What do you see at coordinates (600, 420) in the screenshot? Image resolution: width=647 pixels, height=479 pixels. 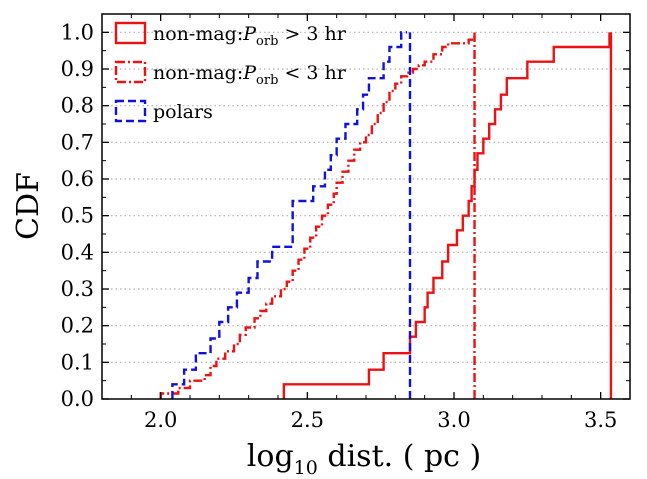 I see `x-tick-label: 3.5` at bounding box center [600, 420].